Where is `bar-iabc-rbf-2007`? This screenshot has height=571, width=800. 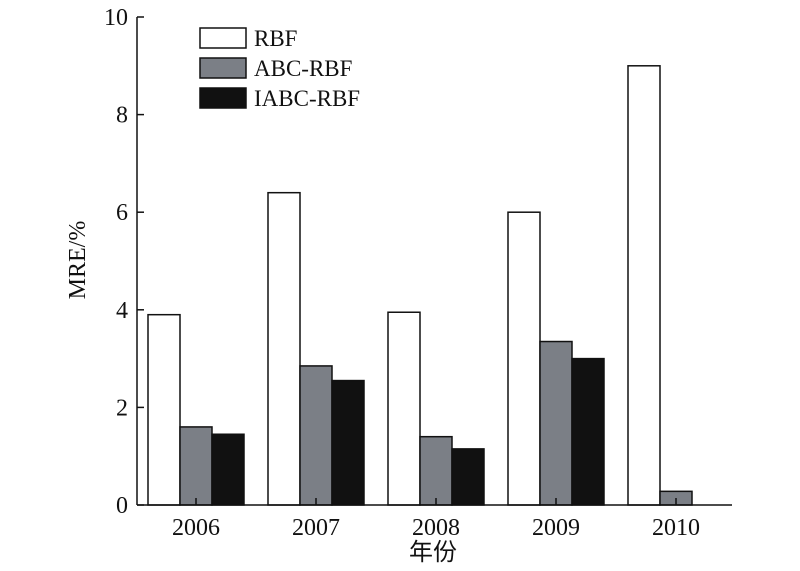
bar-iabc-rbf-2007 is located at coordinates (348, 442).